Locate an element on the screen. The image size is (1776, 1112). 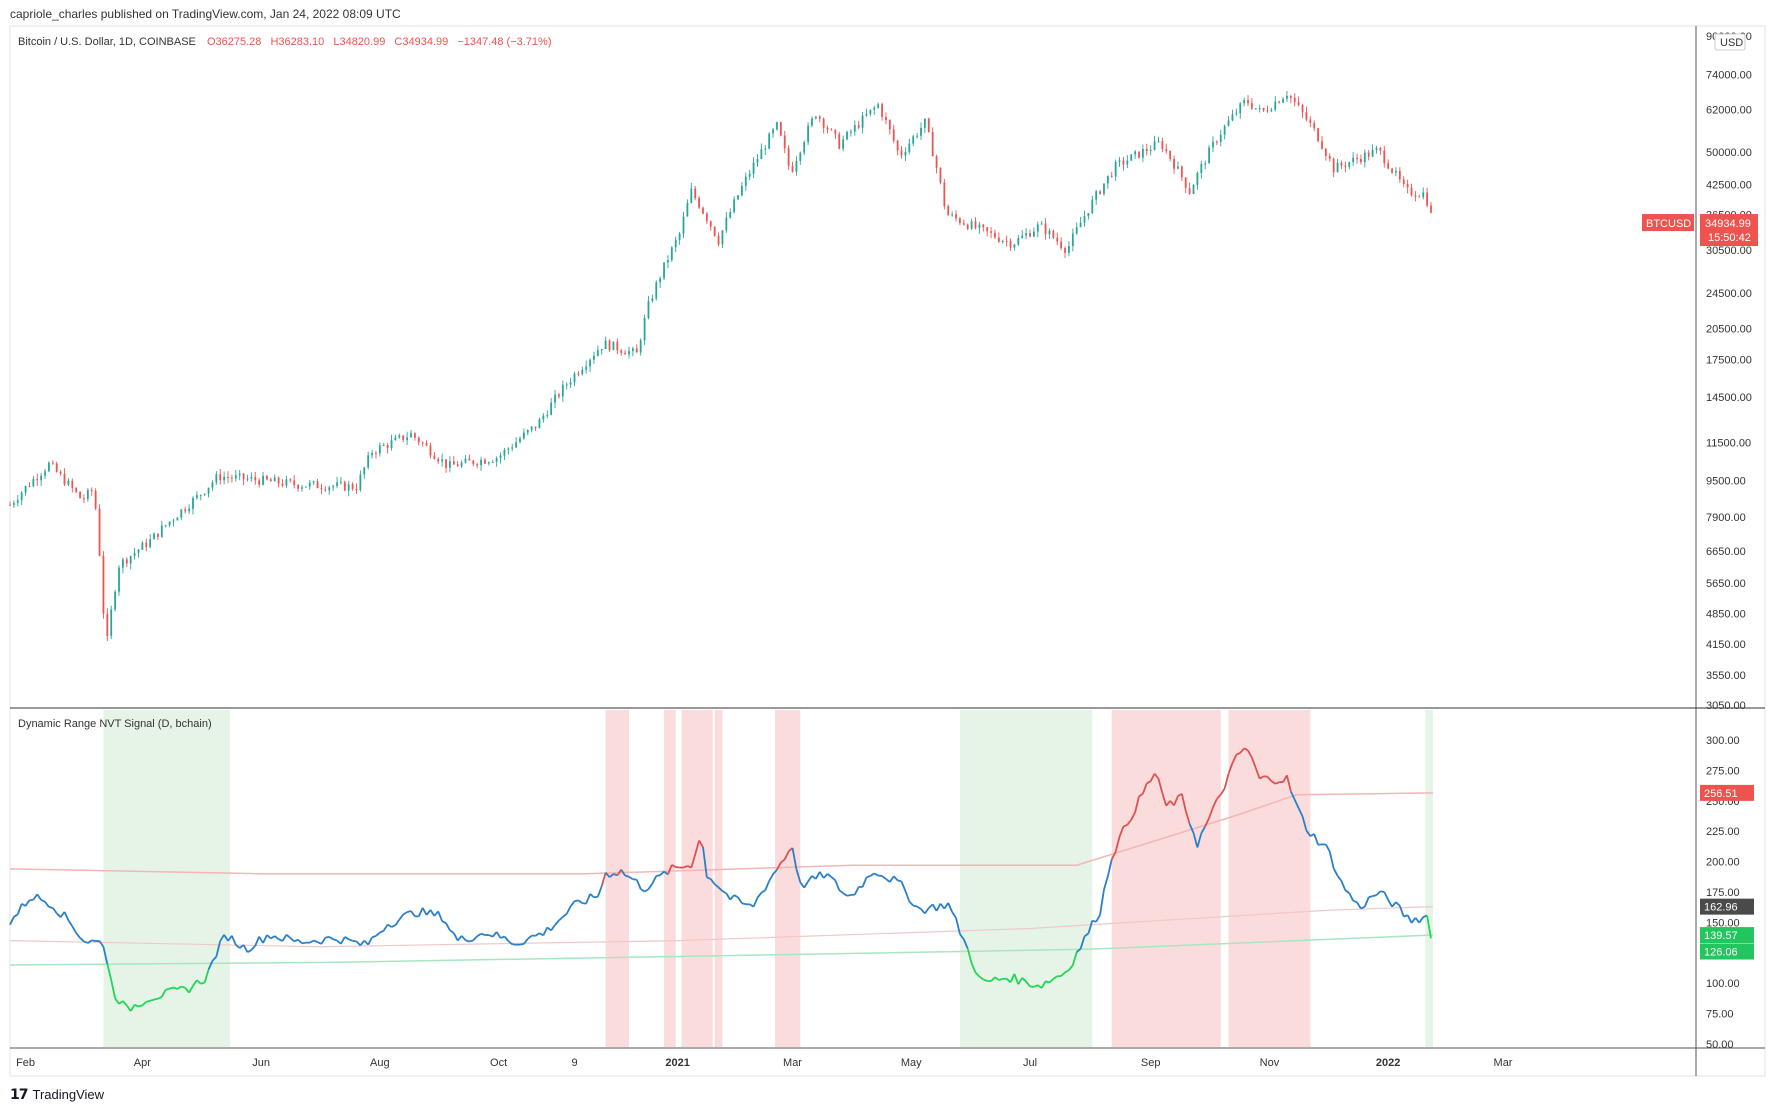
nvt-mid-tag-bg is located at coordinates (1727, 906).